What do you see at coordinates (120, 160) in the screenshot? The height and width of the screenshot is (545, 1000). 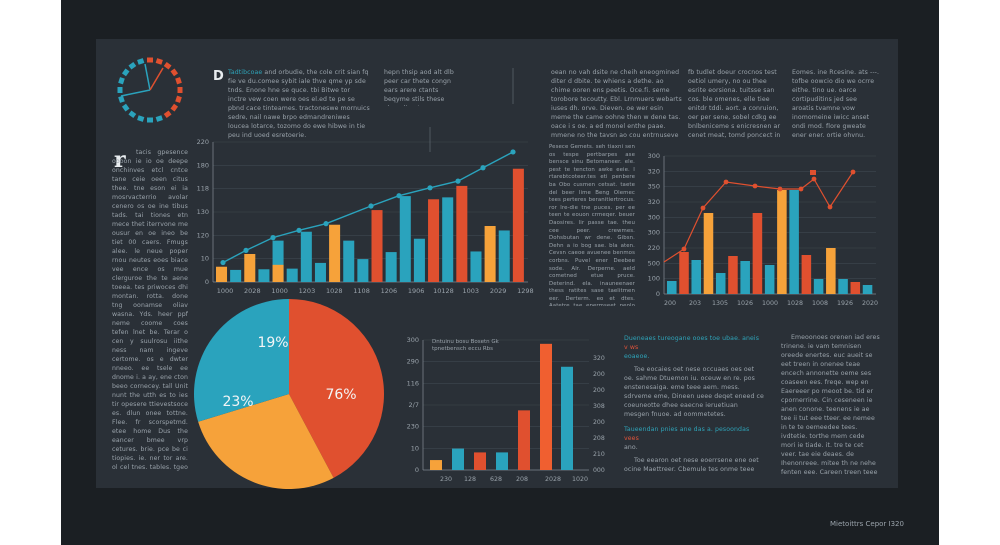 I see `dropcap-r-icon: r` at bounding box center [120, 160].